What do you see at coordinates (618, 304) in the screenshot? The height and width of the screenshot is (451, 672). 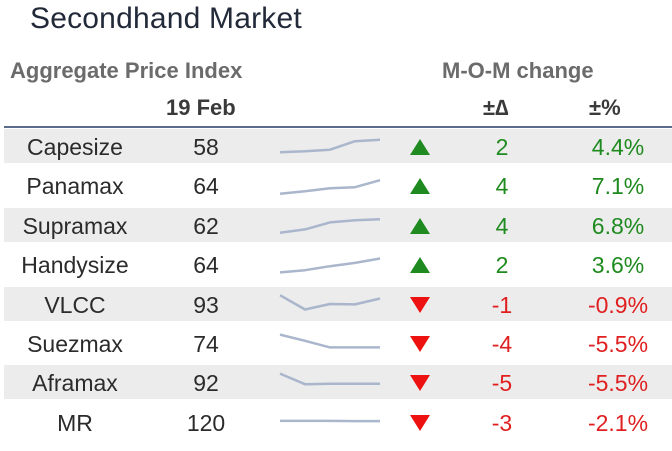 I see `pct-value: -0.9%` at bounding box center [618, 304].